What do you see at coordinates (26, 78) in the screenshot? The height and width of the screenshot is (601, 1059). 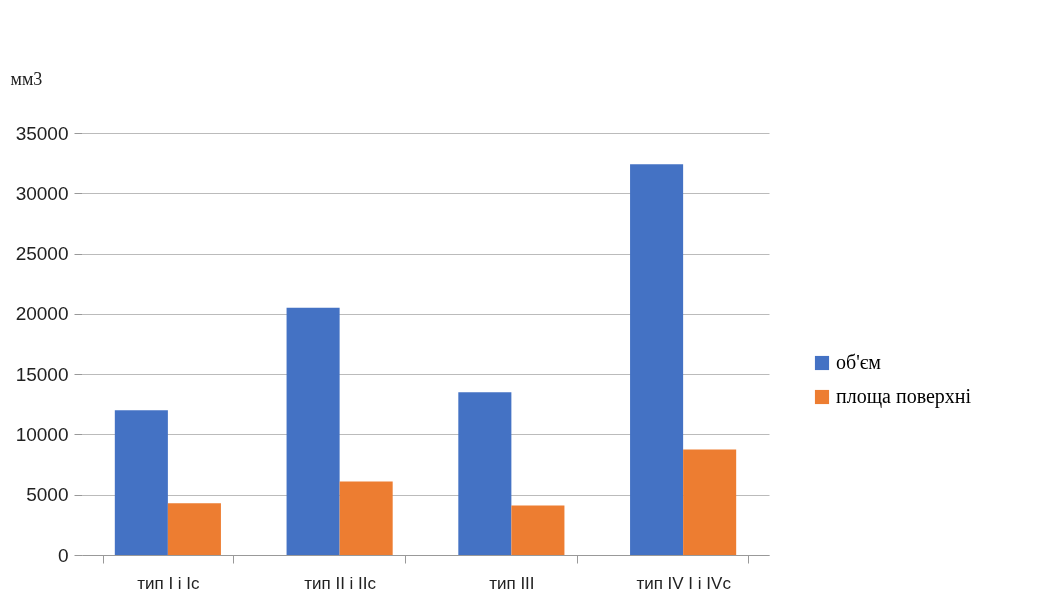 I see `y-axis-title: мм3` at bounding box center [26, 78].